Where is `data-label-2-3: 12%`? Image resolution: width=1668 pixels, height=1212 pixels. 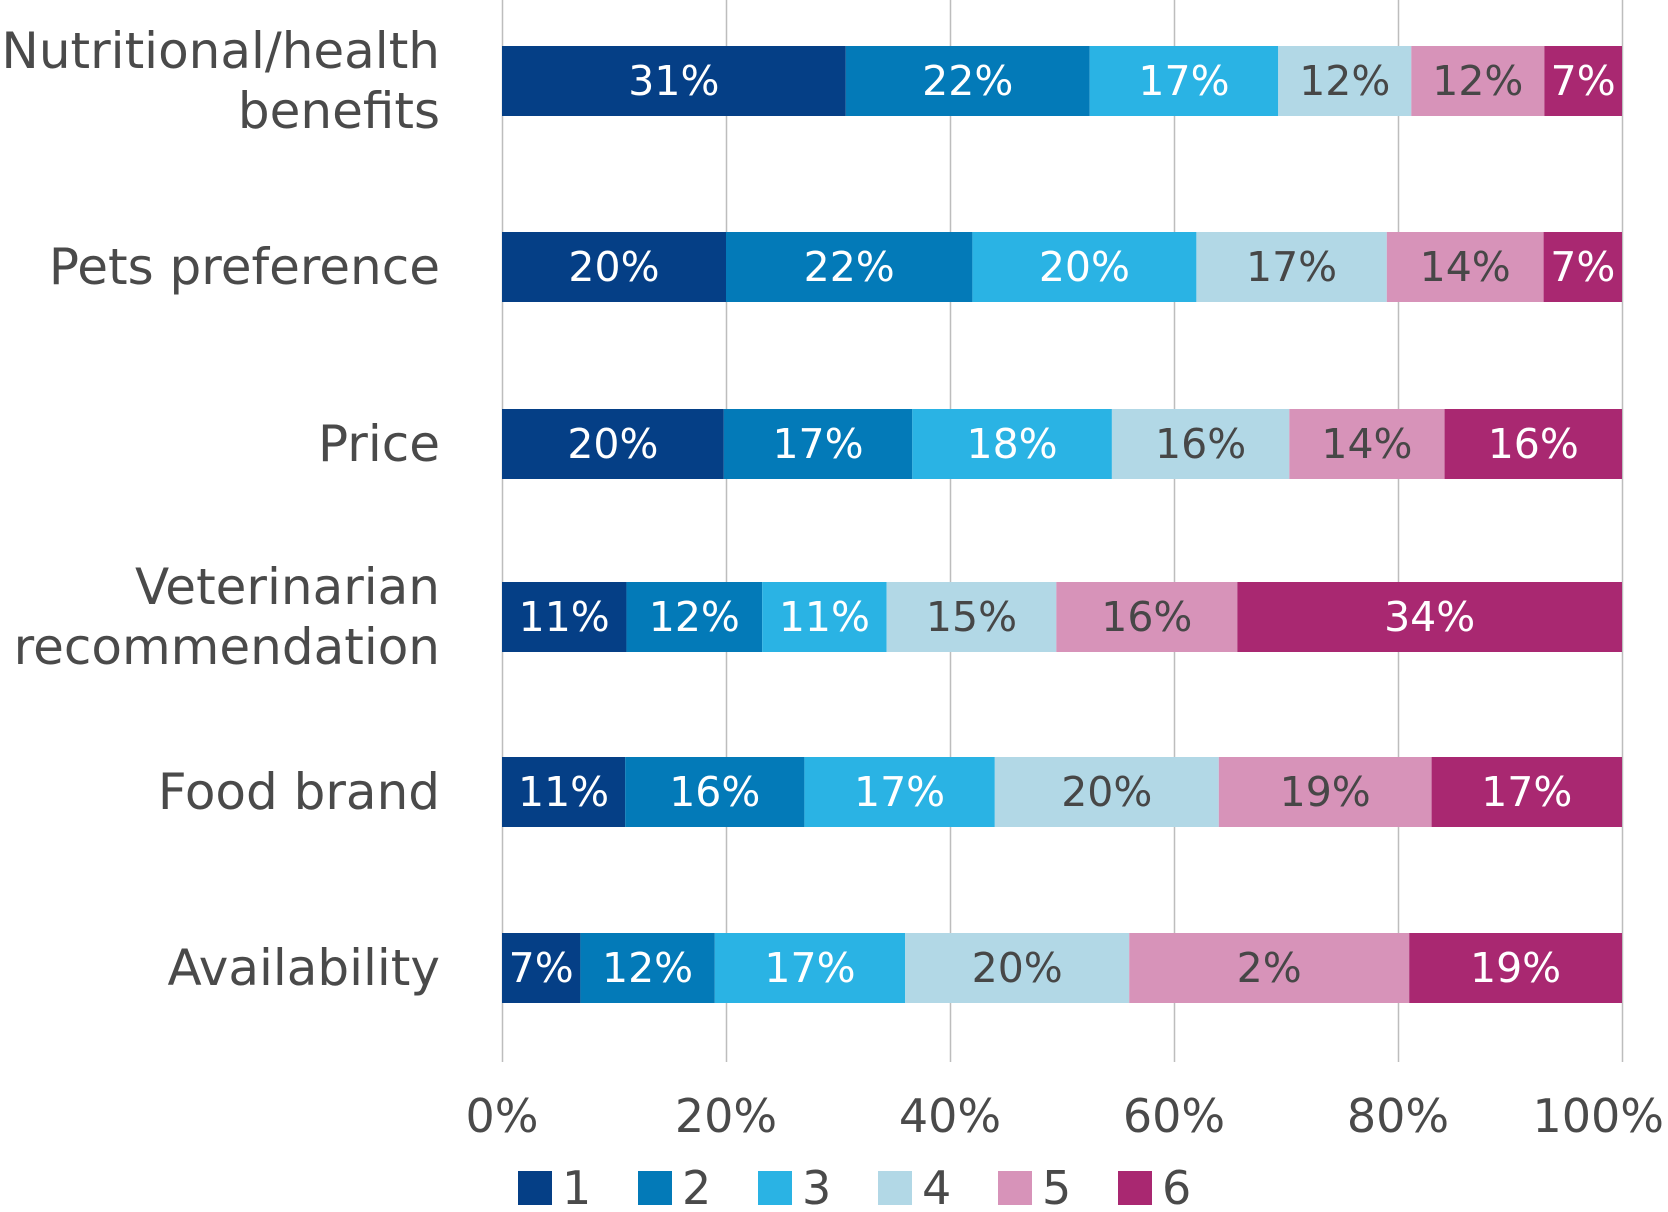
data-label-2-3: 12% is located at coordinates (694, 617).